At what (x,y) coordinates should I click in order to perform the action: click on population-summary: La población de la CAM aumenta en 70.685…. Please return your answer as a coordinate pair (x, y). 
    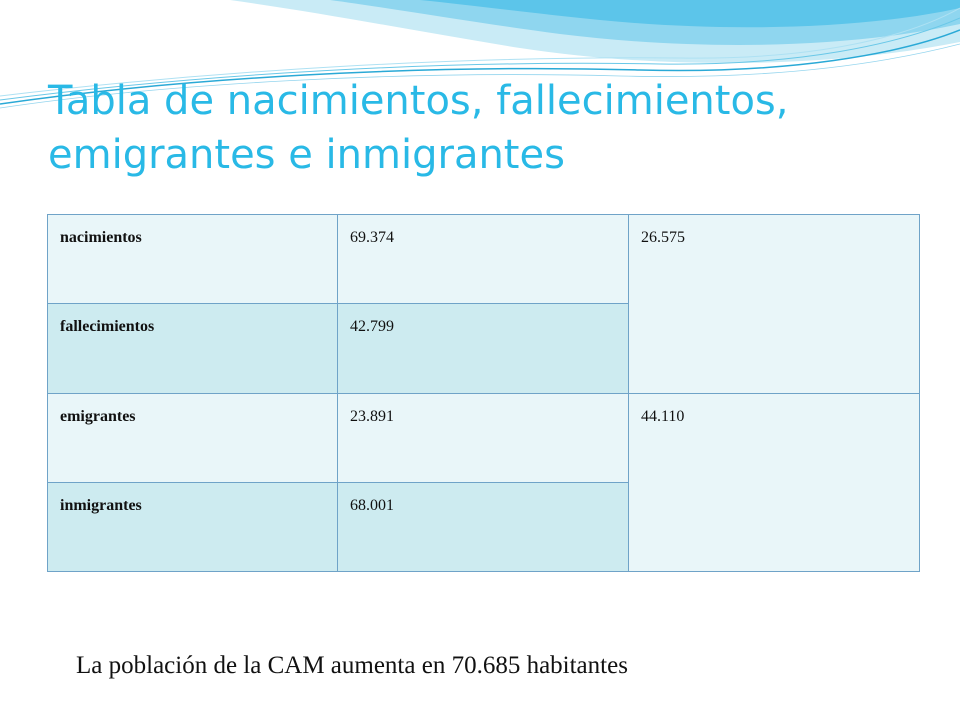
    Looking at the image, I should click on (352, 665).